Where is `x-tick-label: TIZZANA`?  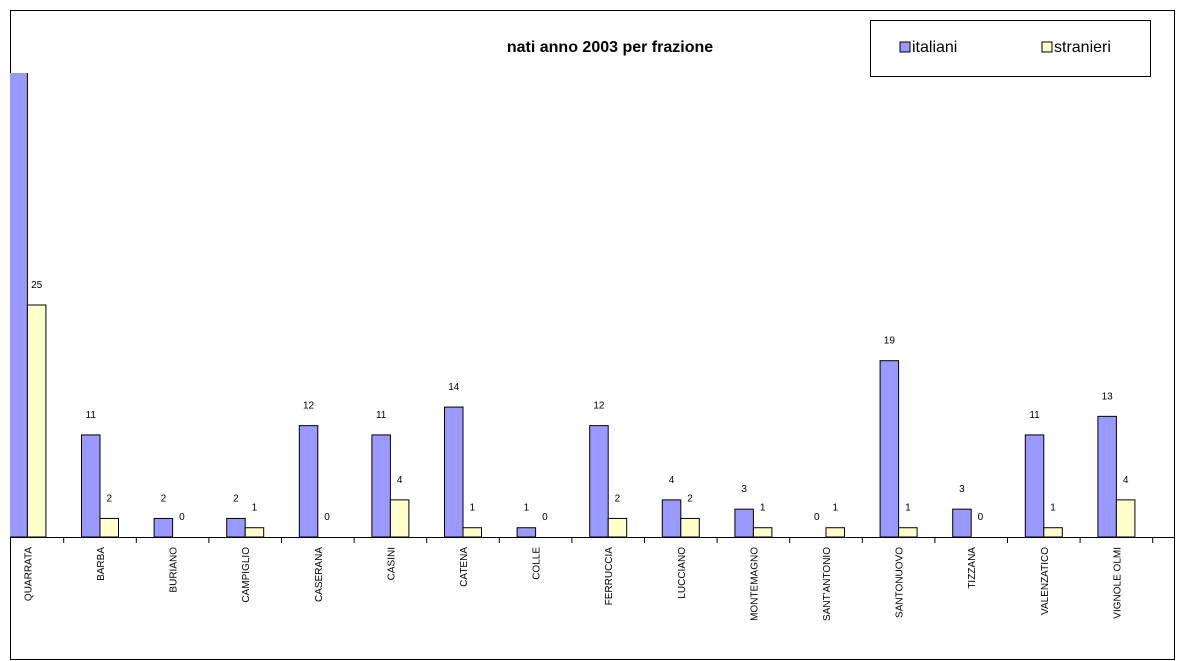 x-tick-label: TIZZANA is located at coordinates (972, 568).